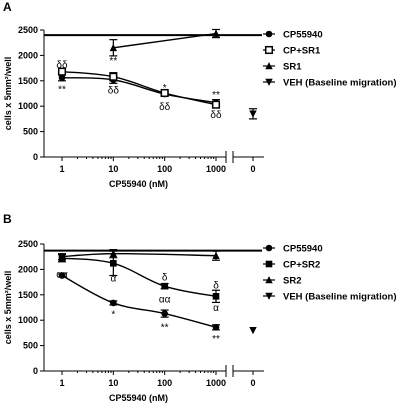  I want to click on legend-label: CP+SR1, so click(302, 51).